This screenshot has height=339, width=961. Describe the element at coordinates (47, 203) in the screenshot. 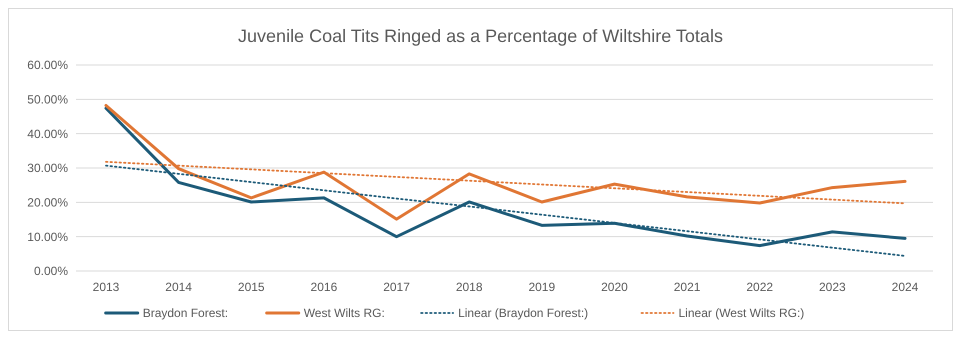

I see `y-tick-label: 20.00%` at that location.